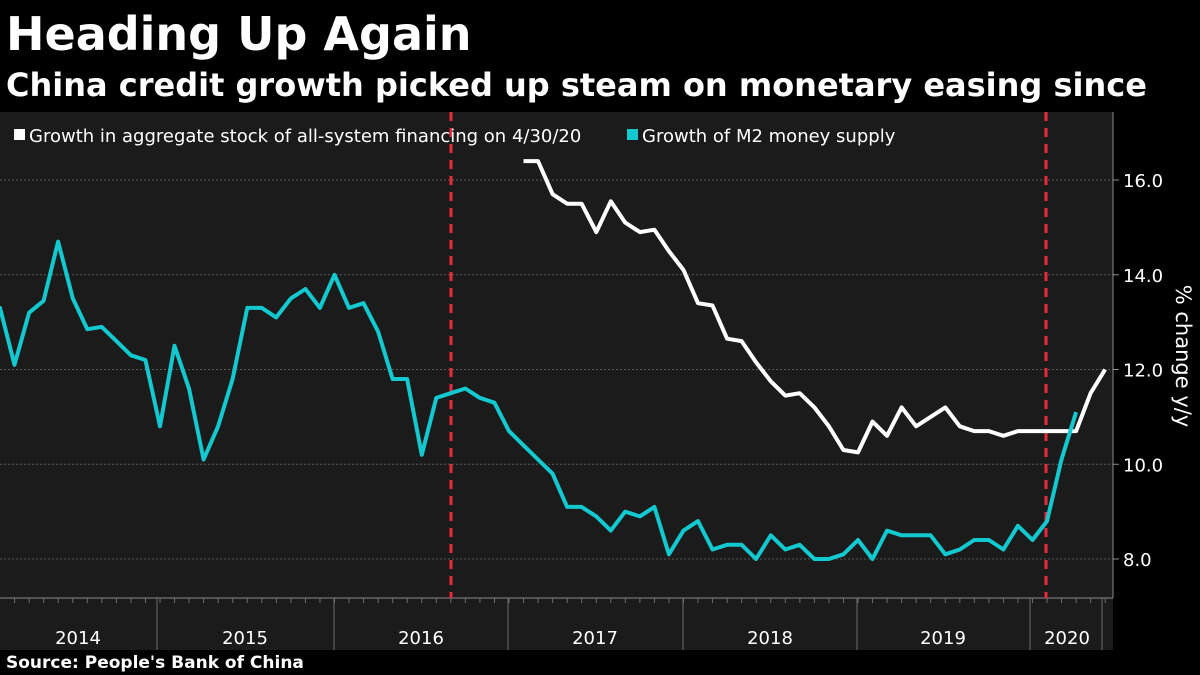 This screenshot has height=675, width=1200. I want to click on y-tick-label: 16.0, so click(1143, 181).